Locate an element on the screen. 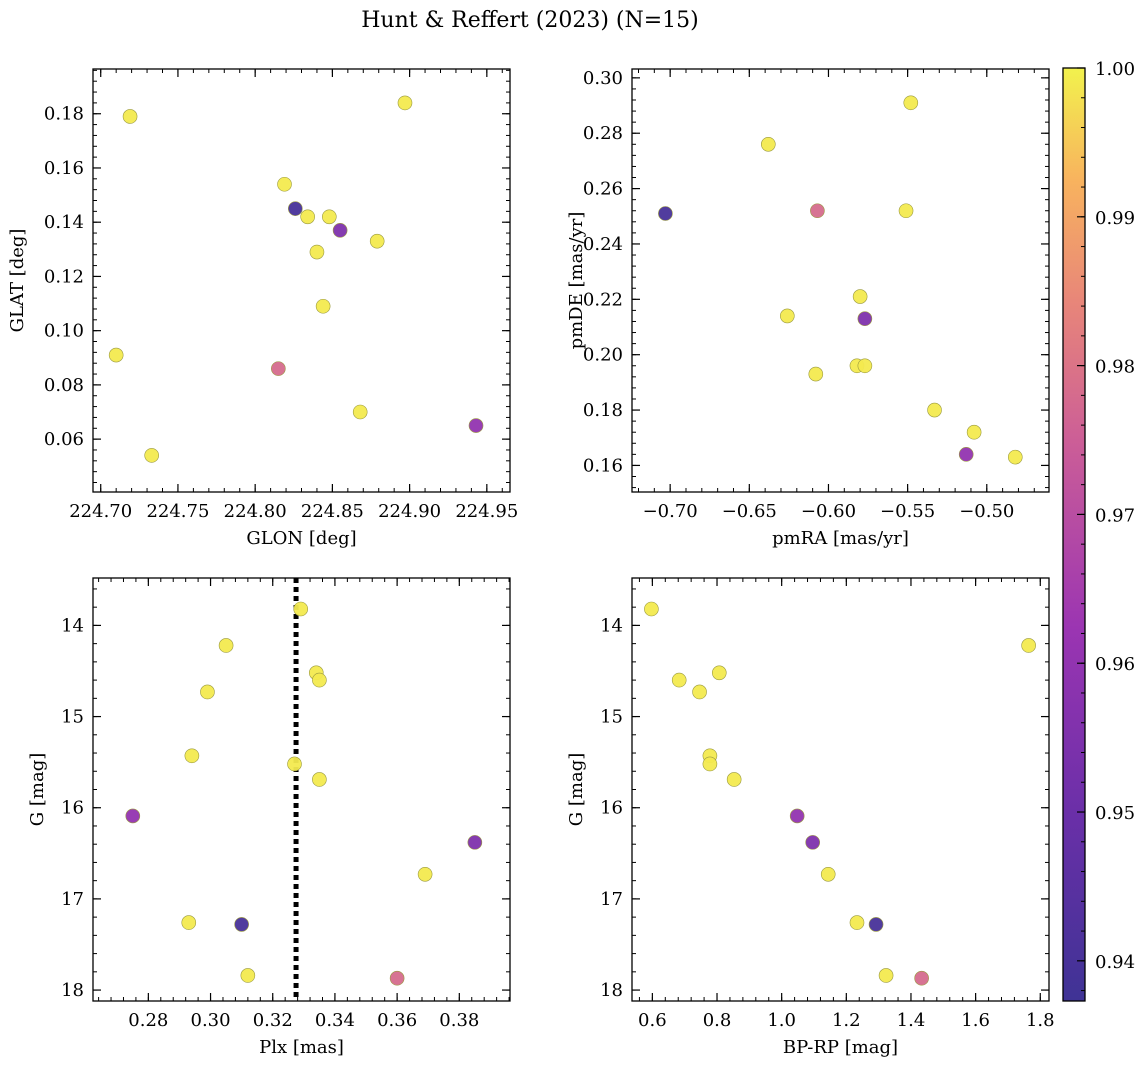  colorbar-frame is located at coordinates (1074, 534).